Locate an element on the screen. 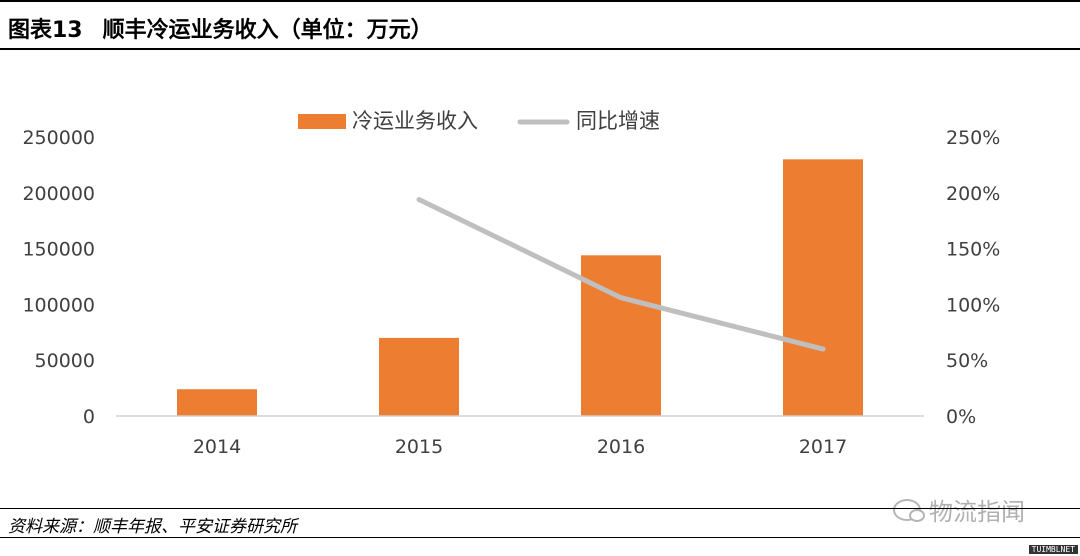 The image size is (1080, 556). figure-number: 图表13 is located at coordinates (45, 30).